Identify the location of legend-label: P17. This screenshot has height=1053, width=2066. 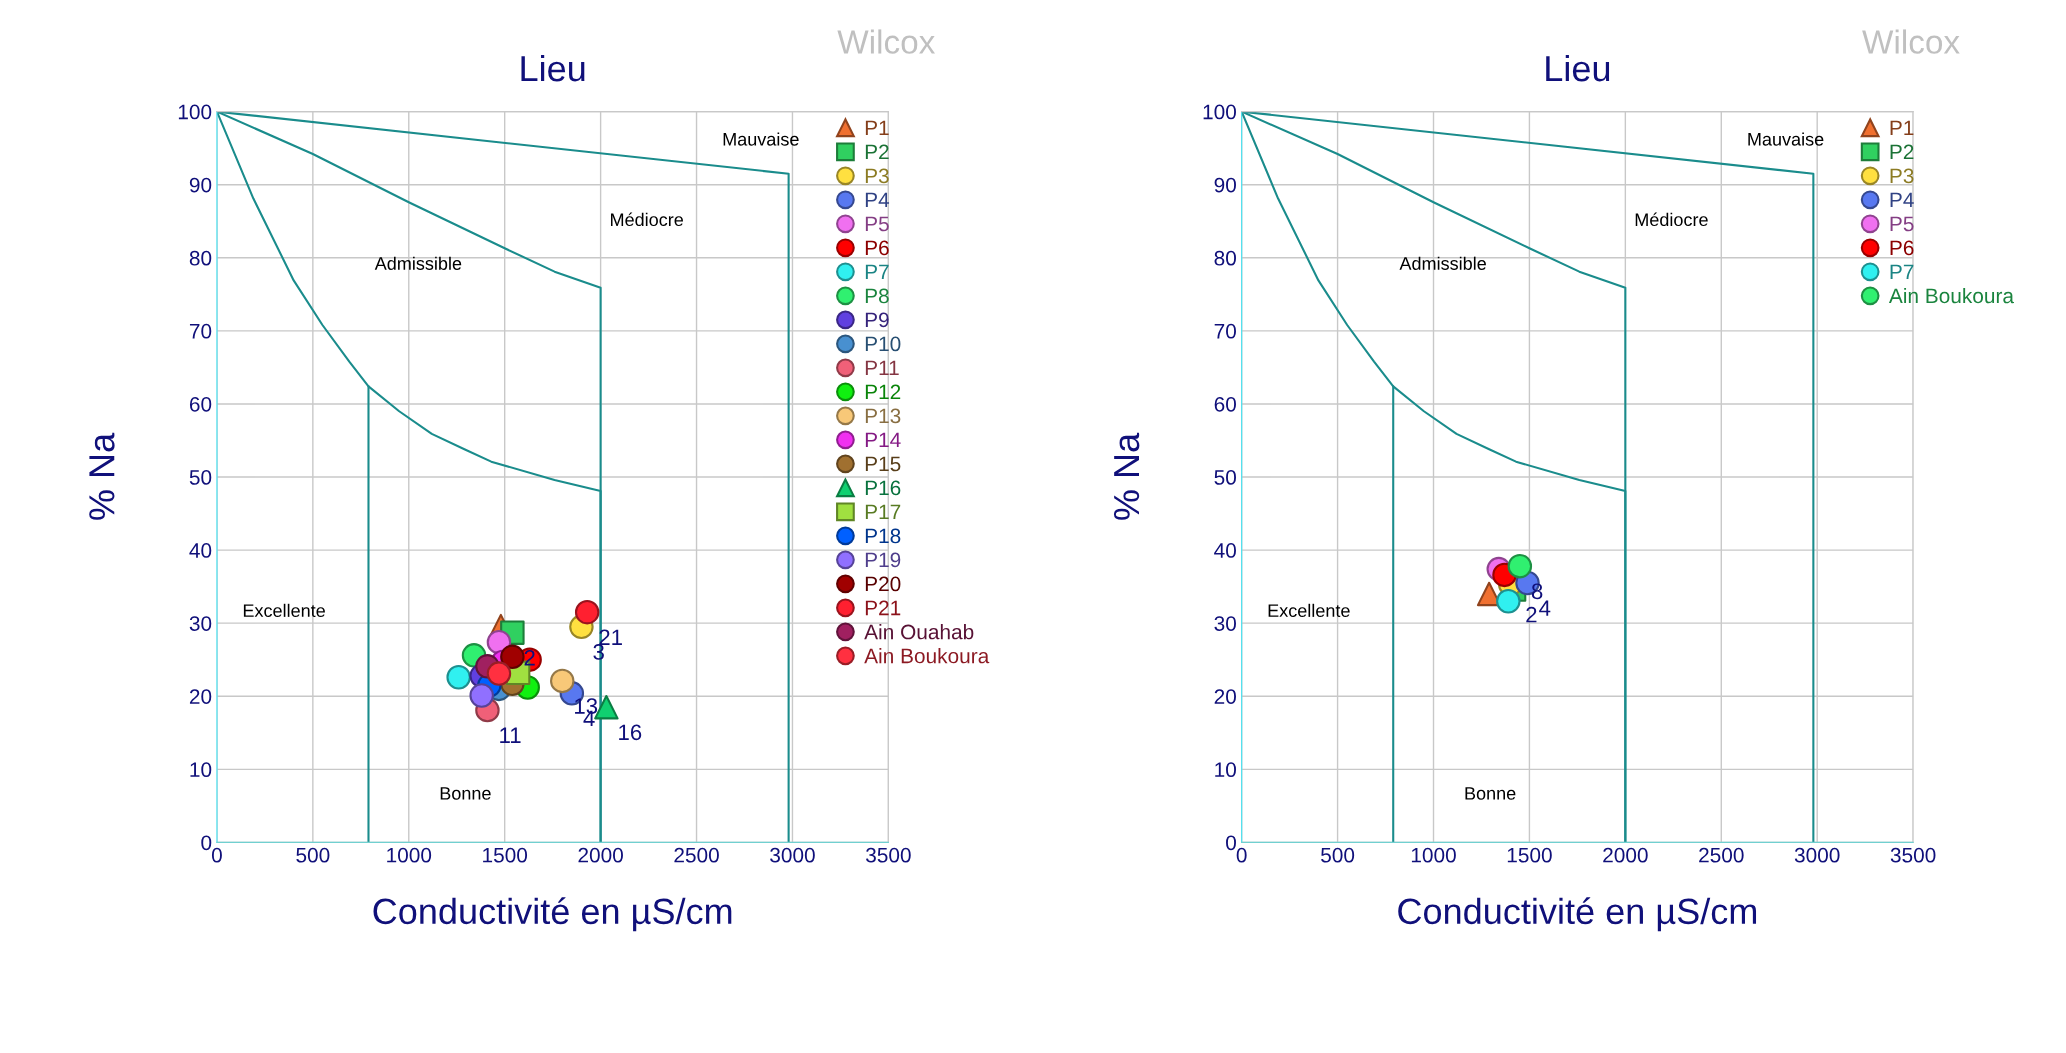
(883, 512).